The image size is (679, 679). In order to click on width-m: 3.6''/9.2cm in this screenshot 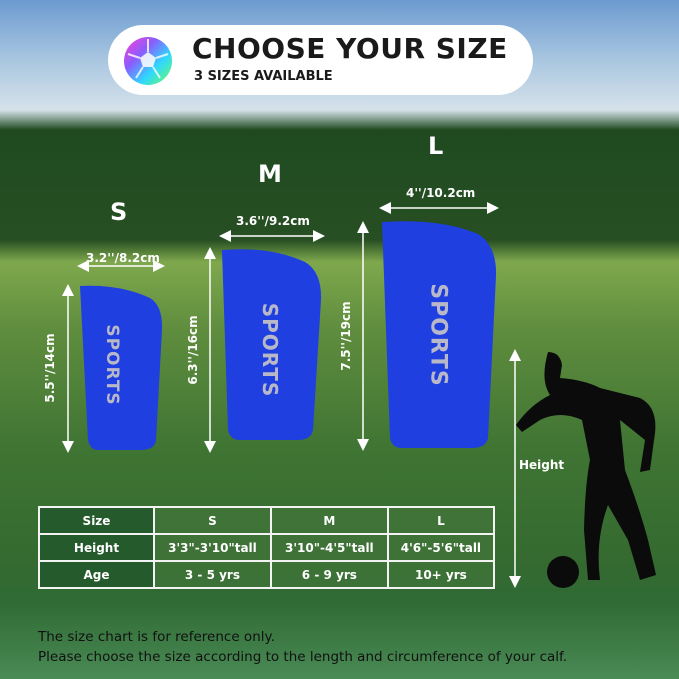, I will do `click(273, 221)`.